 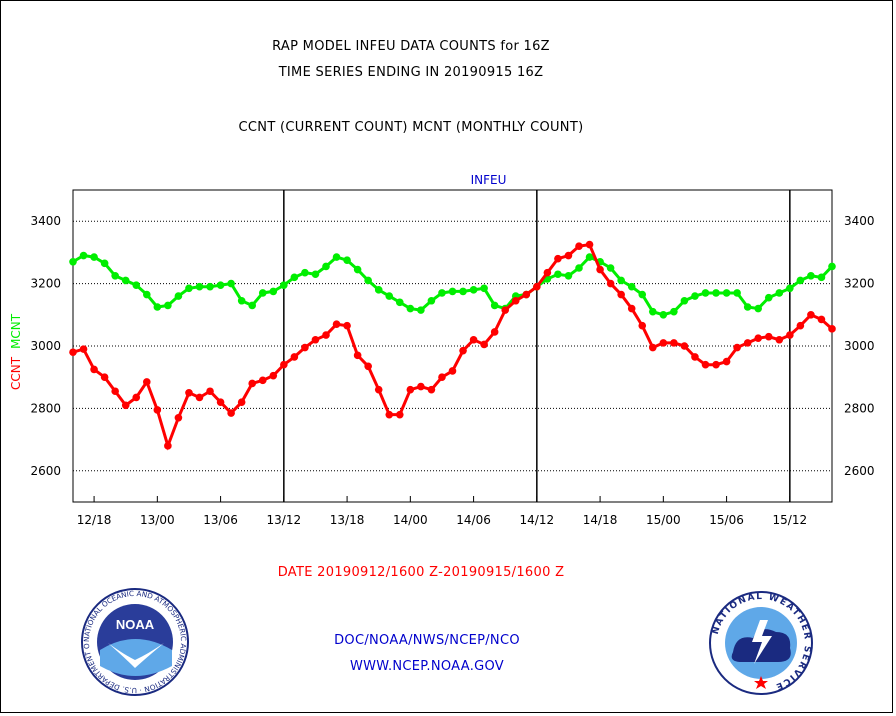 What do you see at coordinates (94, 520) in the screenshot?
I see `x-tick-label: 12/18` at bounding box center [94, 520].